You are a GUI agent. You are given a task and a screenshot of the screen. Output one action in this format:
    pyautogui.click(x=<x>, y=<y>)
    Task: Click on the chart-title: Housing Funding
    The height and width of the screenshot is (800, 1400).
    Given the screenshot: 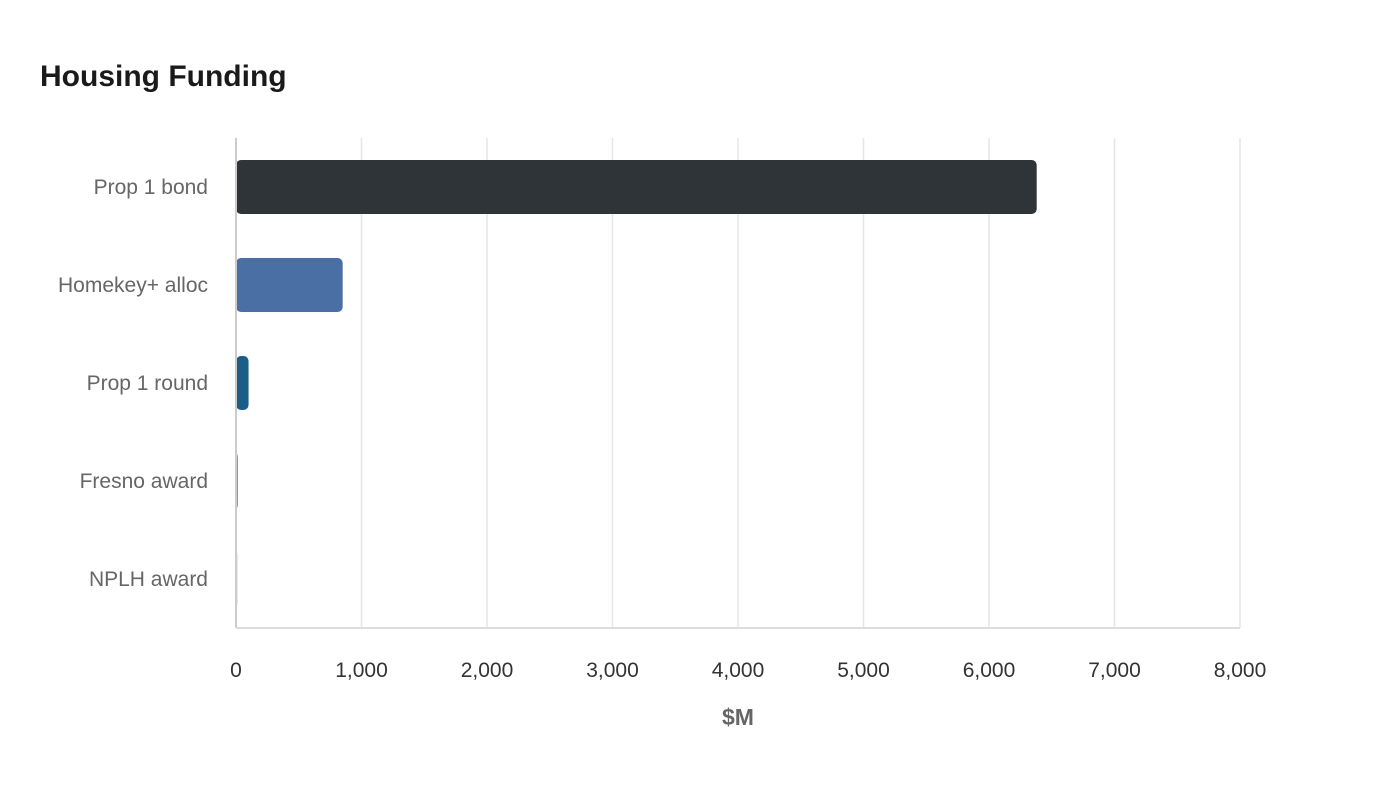 What is the action you would take?
    pyautogui.click(x=163, y=76)
    